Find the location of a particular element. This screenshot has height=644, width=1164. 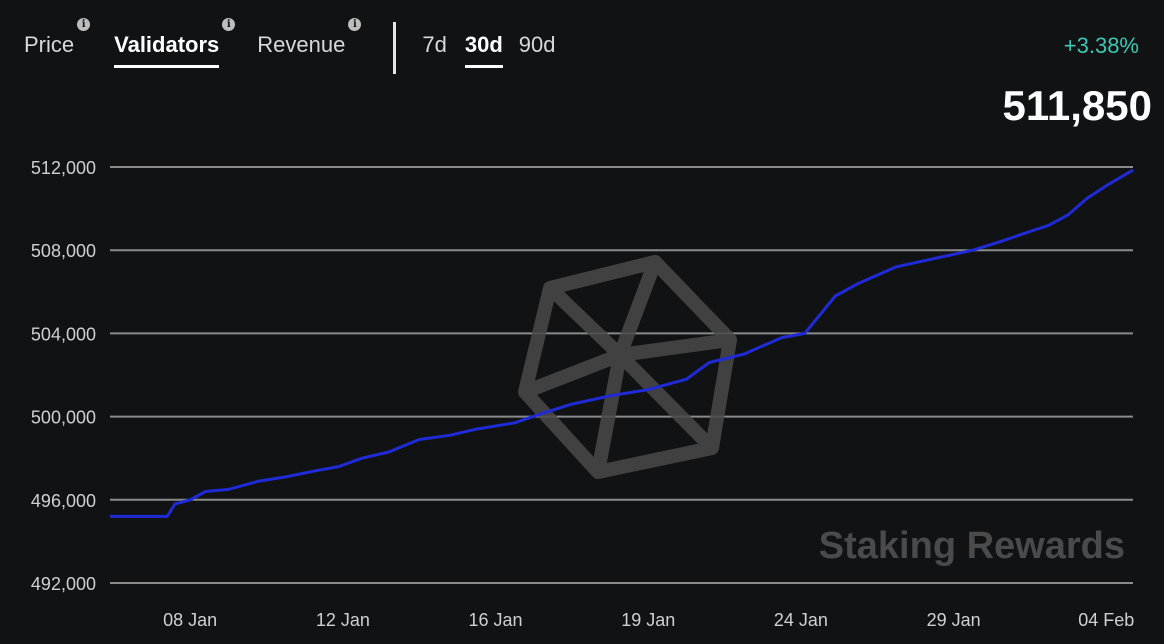

x-tick-label: 16 Jan is located at coordinates (496, 620).